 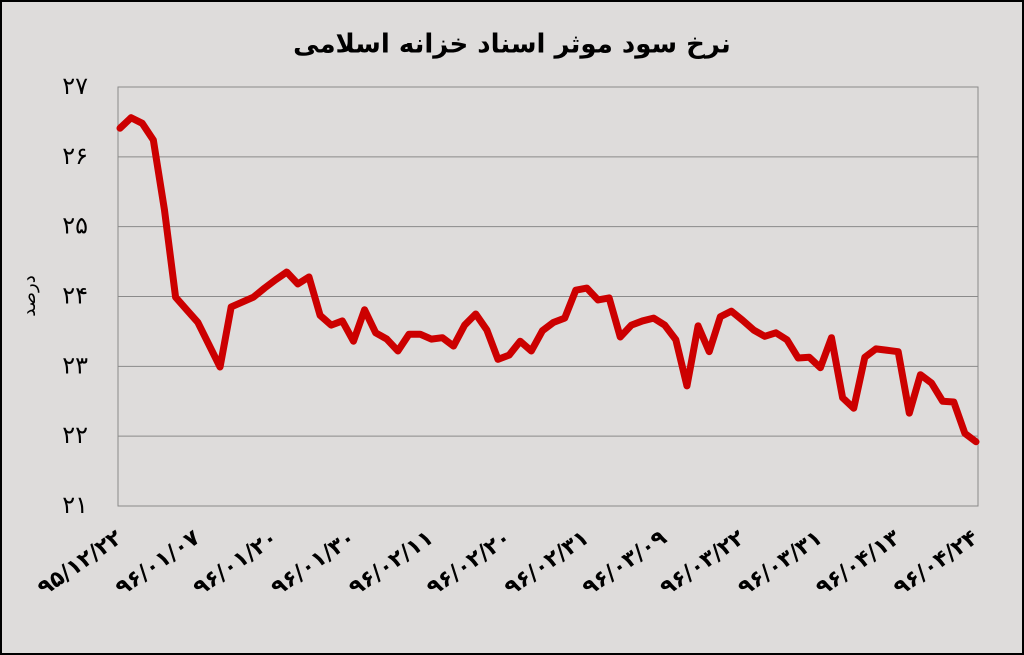 What do you see at coordinates (75, 156) in the screenshot?
I see `y-tick-label: ۲۶` at bounding box center [75, 156].